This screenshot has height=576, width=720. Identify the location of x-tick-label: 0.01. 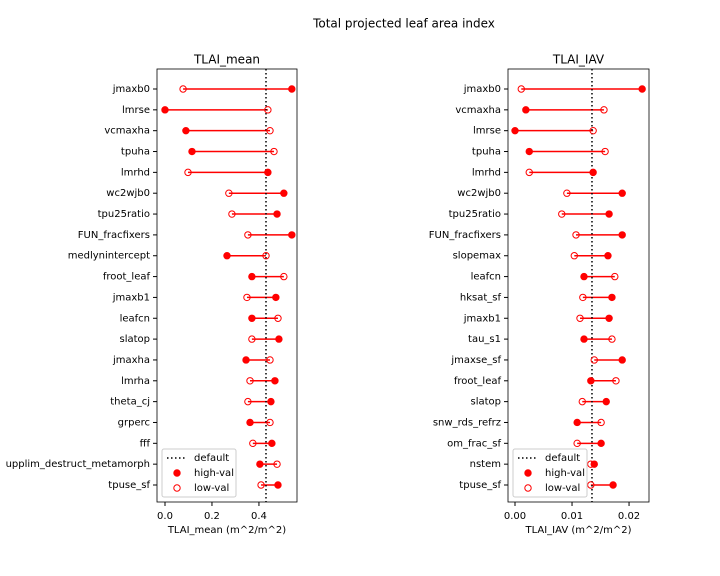
(572, 516).